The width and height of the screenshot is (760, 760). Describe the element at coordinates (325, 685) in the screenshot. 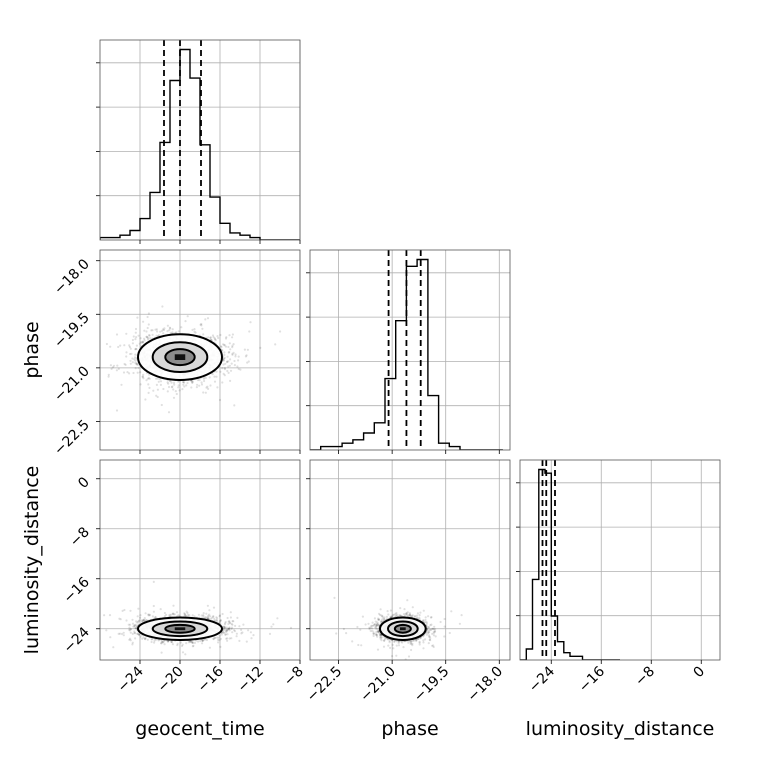

I see `x-tick-label: −22.5` at that location.